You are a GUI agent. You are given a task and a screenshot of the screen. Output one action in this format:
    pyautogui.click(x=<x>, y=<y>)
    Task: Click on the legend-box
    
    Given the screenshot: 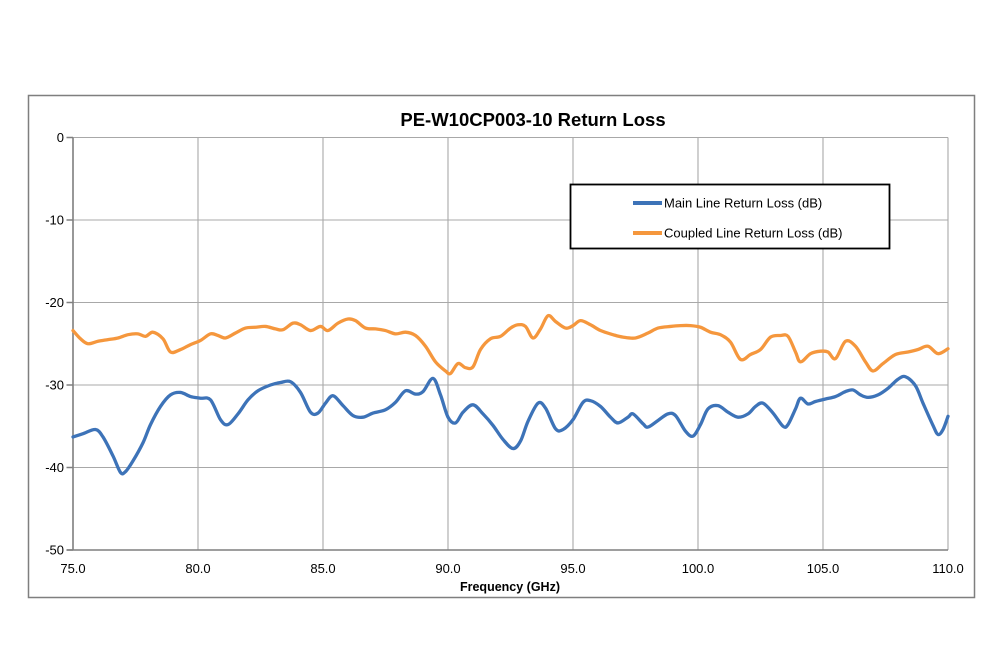 What is the action you would take?
    pyautogui.click(x=730, y=216)
    